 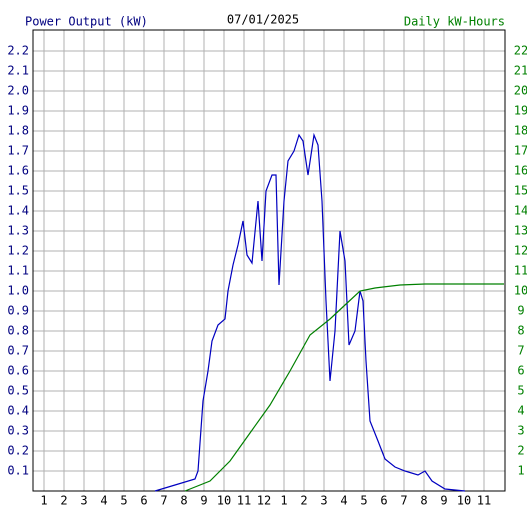 What do you see at coordinates (520, 391) in the screenshot?
I see `y2-tick-label: 5` at bounding box center [520, 391].